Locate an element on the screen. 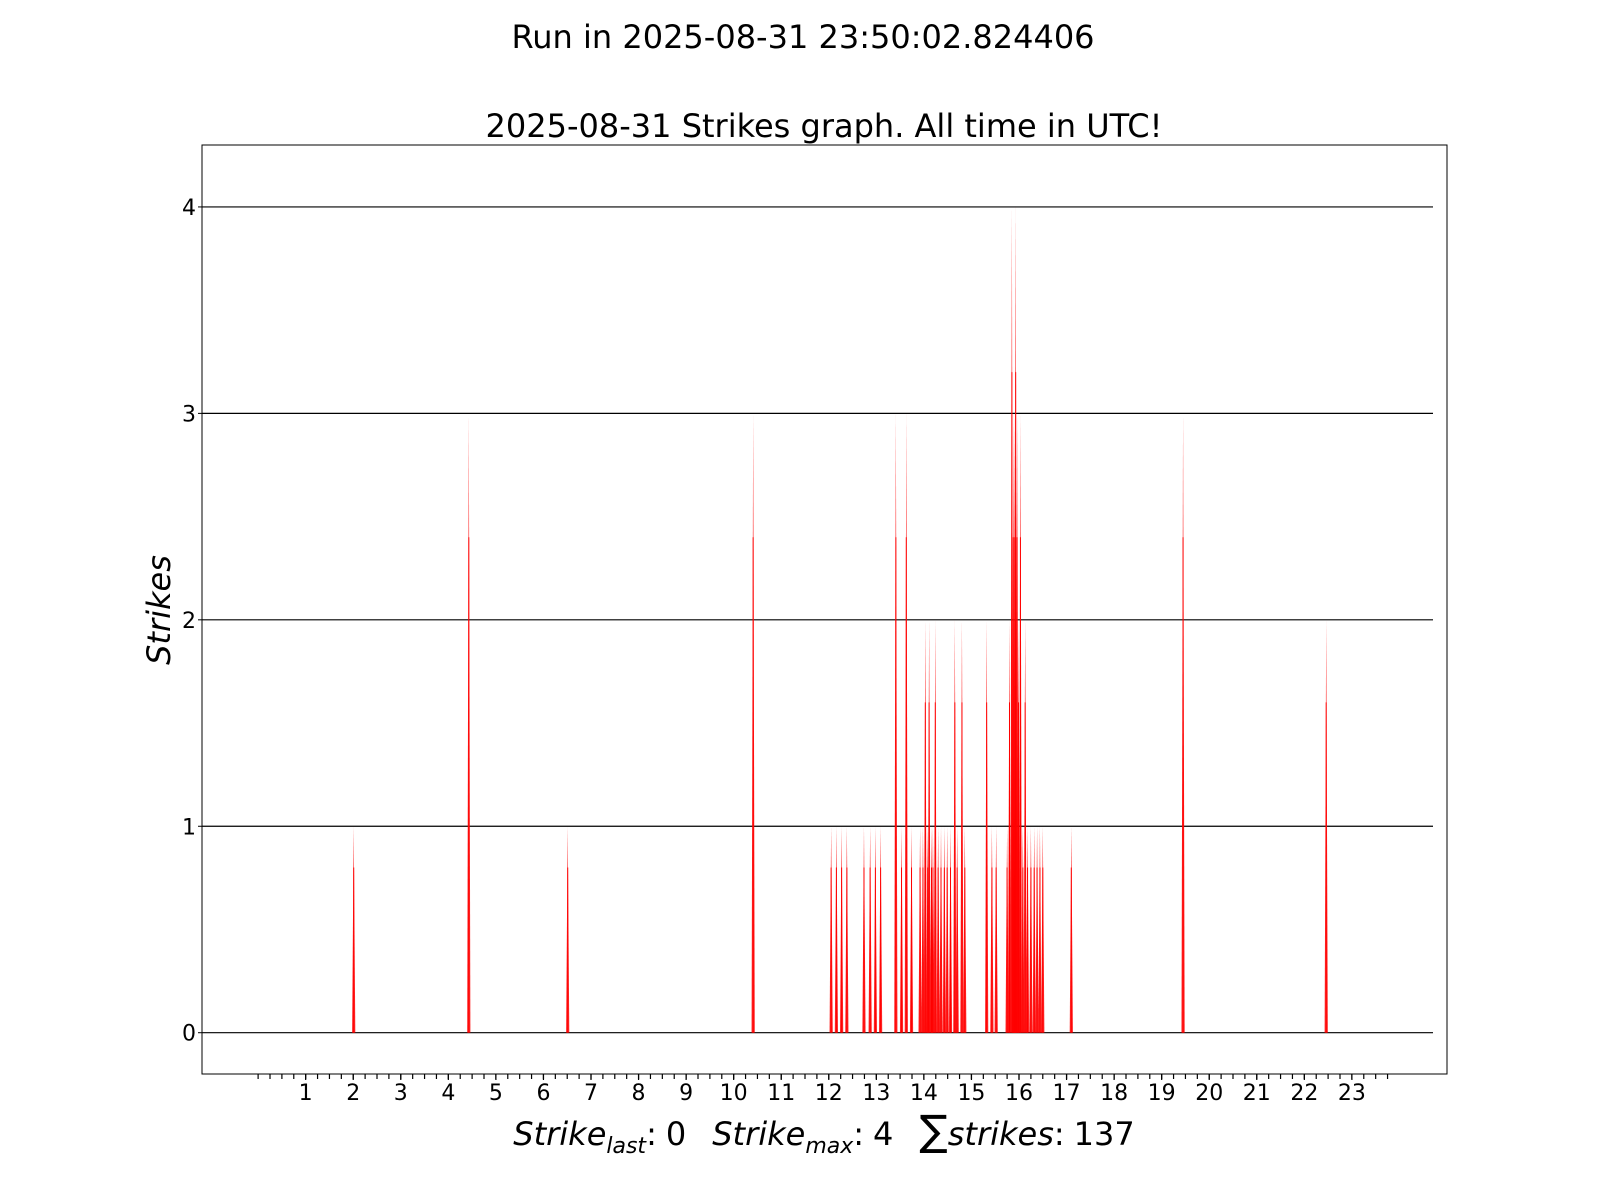  x-tick-label: 10 is located at coordinates (734, 1093).